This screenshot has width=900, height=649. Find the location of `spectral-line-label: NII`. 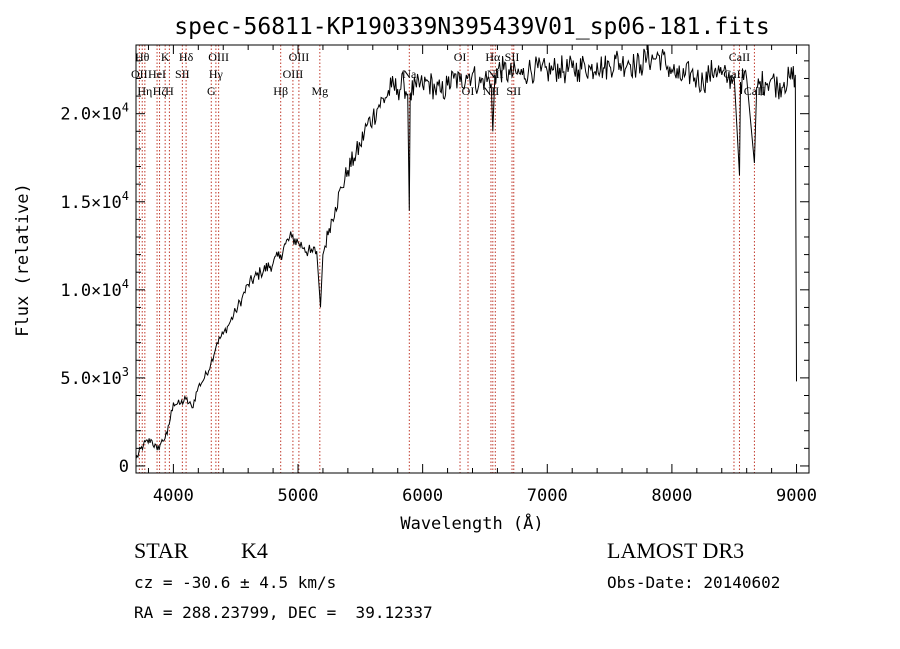

spectral-line-label: NII is located at coordinates (495, 74).